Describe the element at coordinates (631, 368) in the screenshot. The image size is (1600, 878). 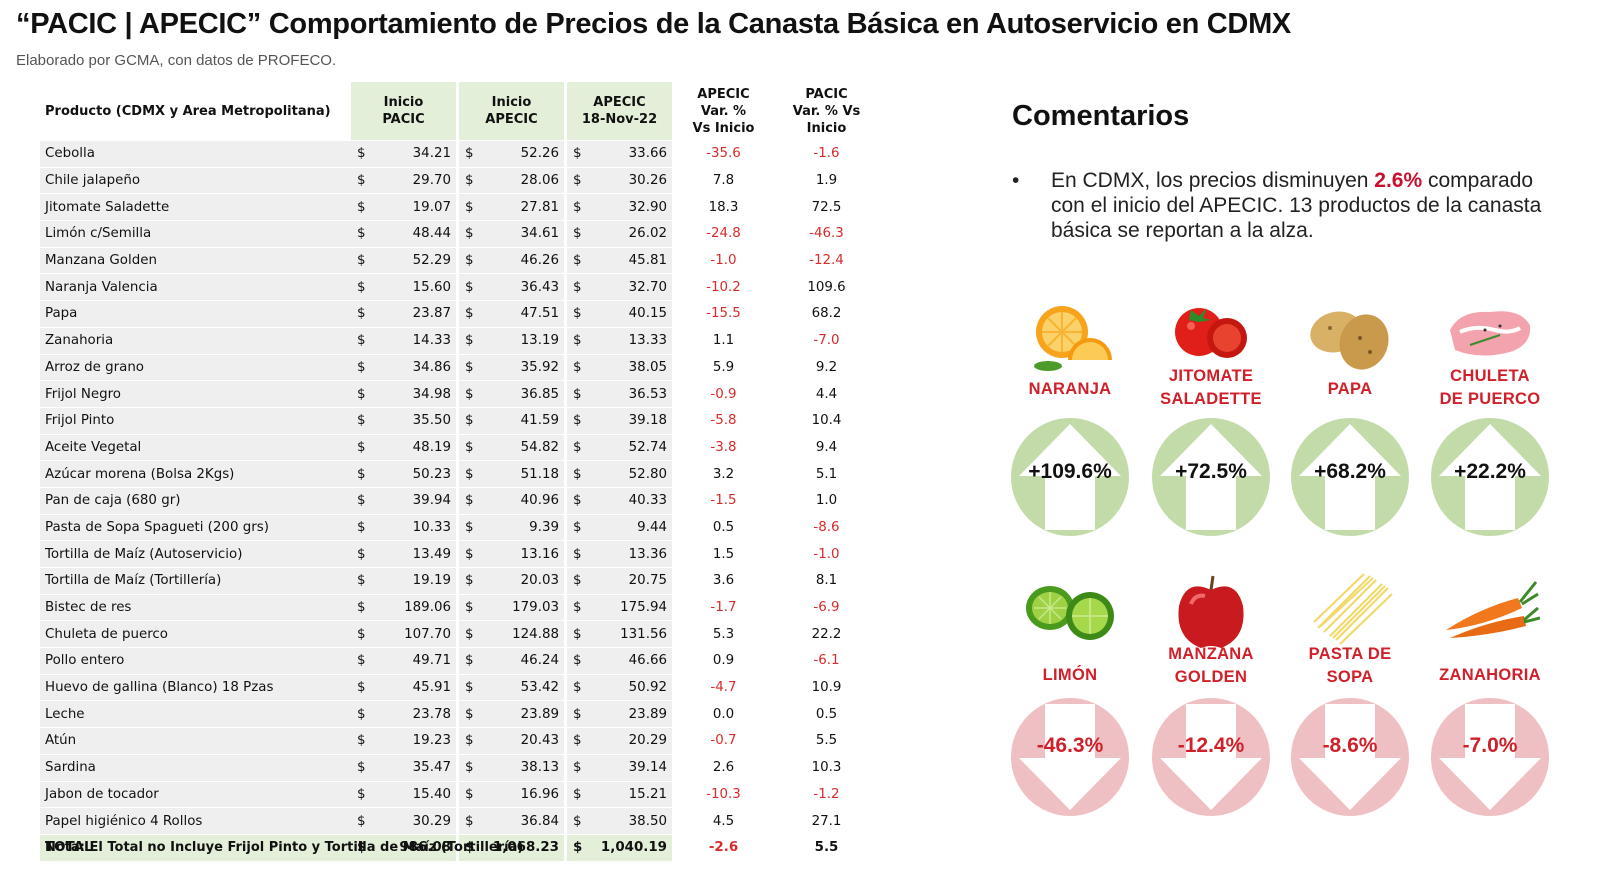
I see `cell-apecic: 38.05` at that location.